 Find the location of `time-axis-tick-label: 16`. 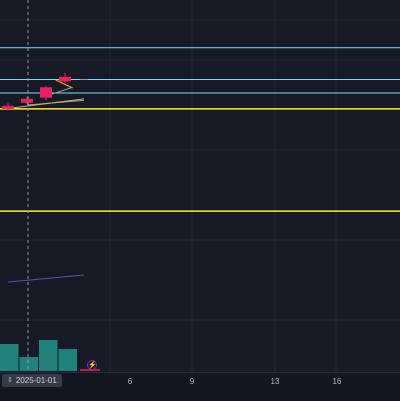

time-axis-tick-label: 16 is located at coordinates (337, 381).